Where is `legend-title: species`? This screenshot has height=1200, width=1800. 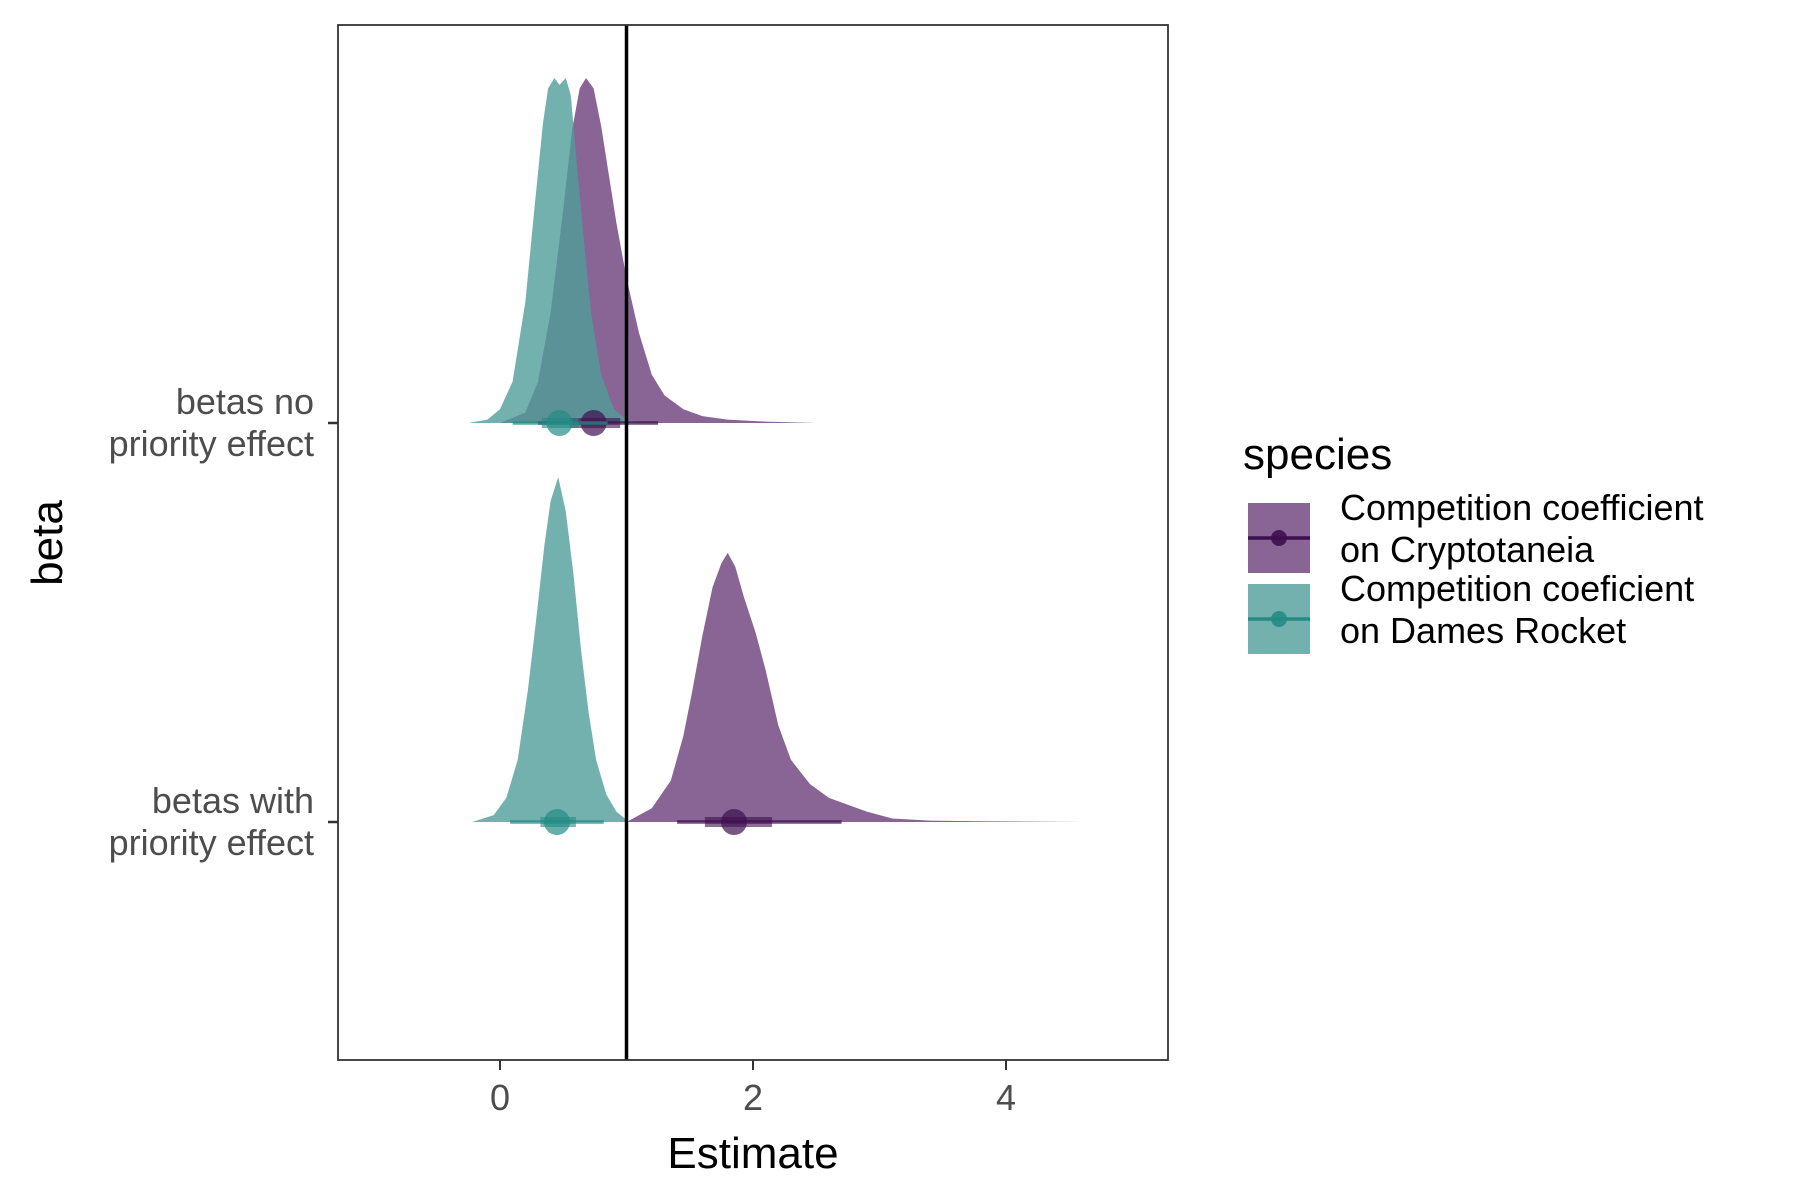
legend-title: species is located at coordinates (1317, 454).